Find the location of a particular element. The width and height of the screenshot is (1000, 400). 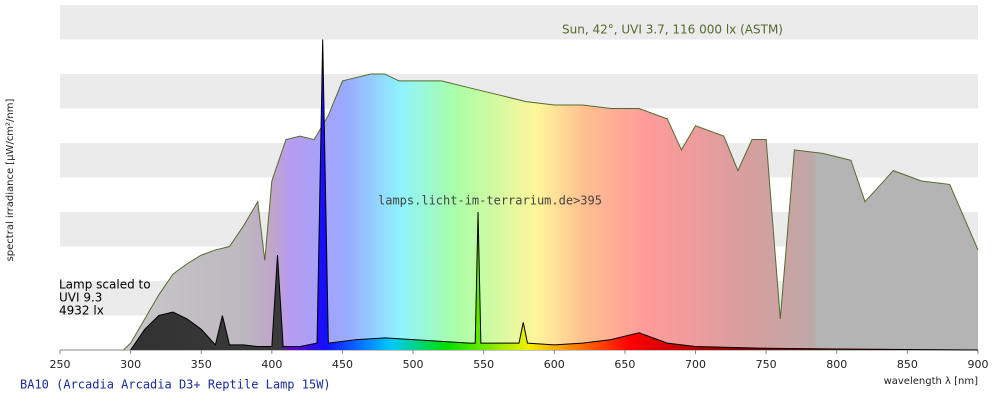

sun-label: Sun, 42°, UVI 3.7, 116 000 lx (ASTM) is located at coordinates (672, 30).